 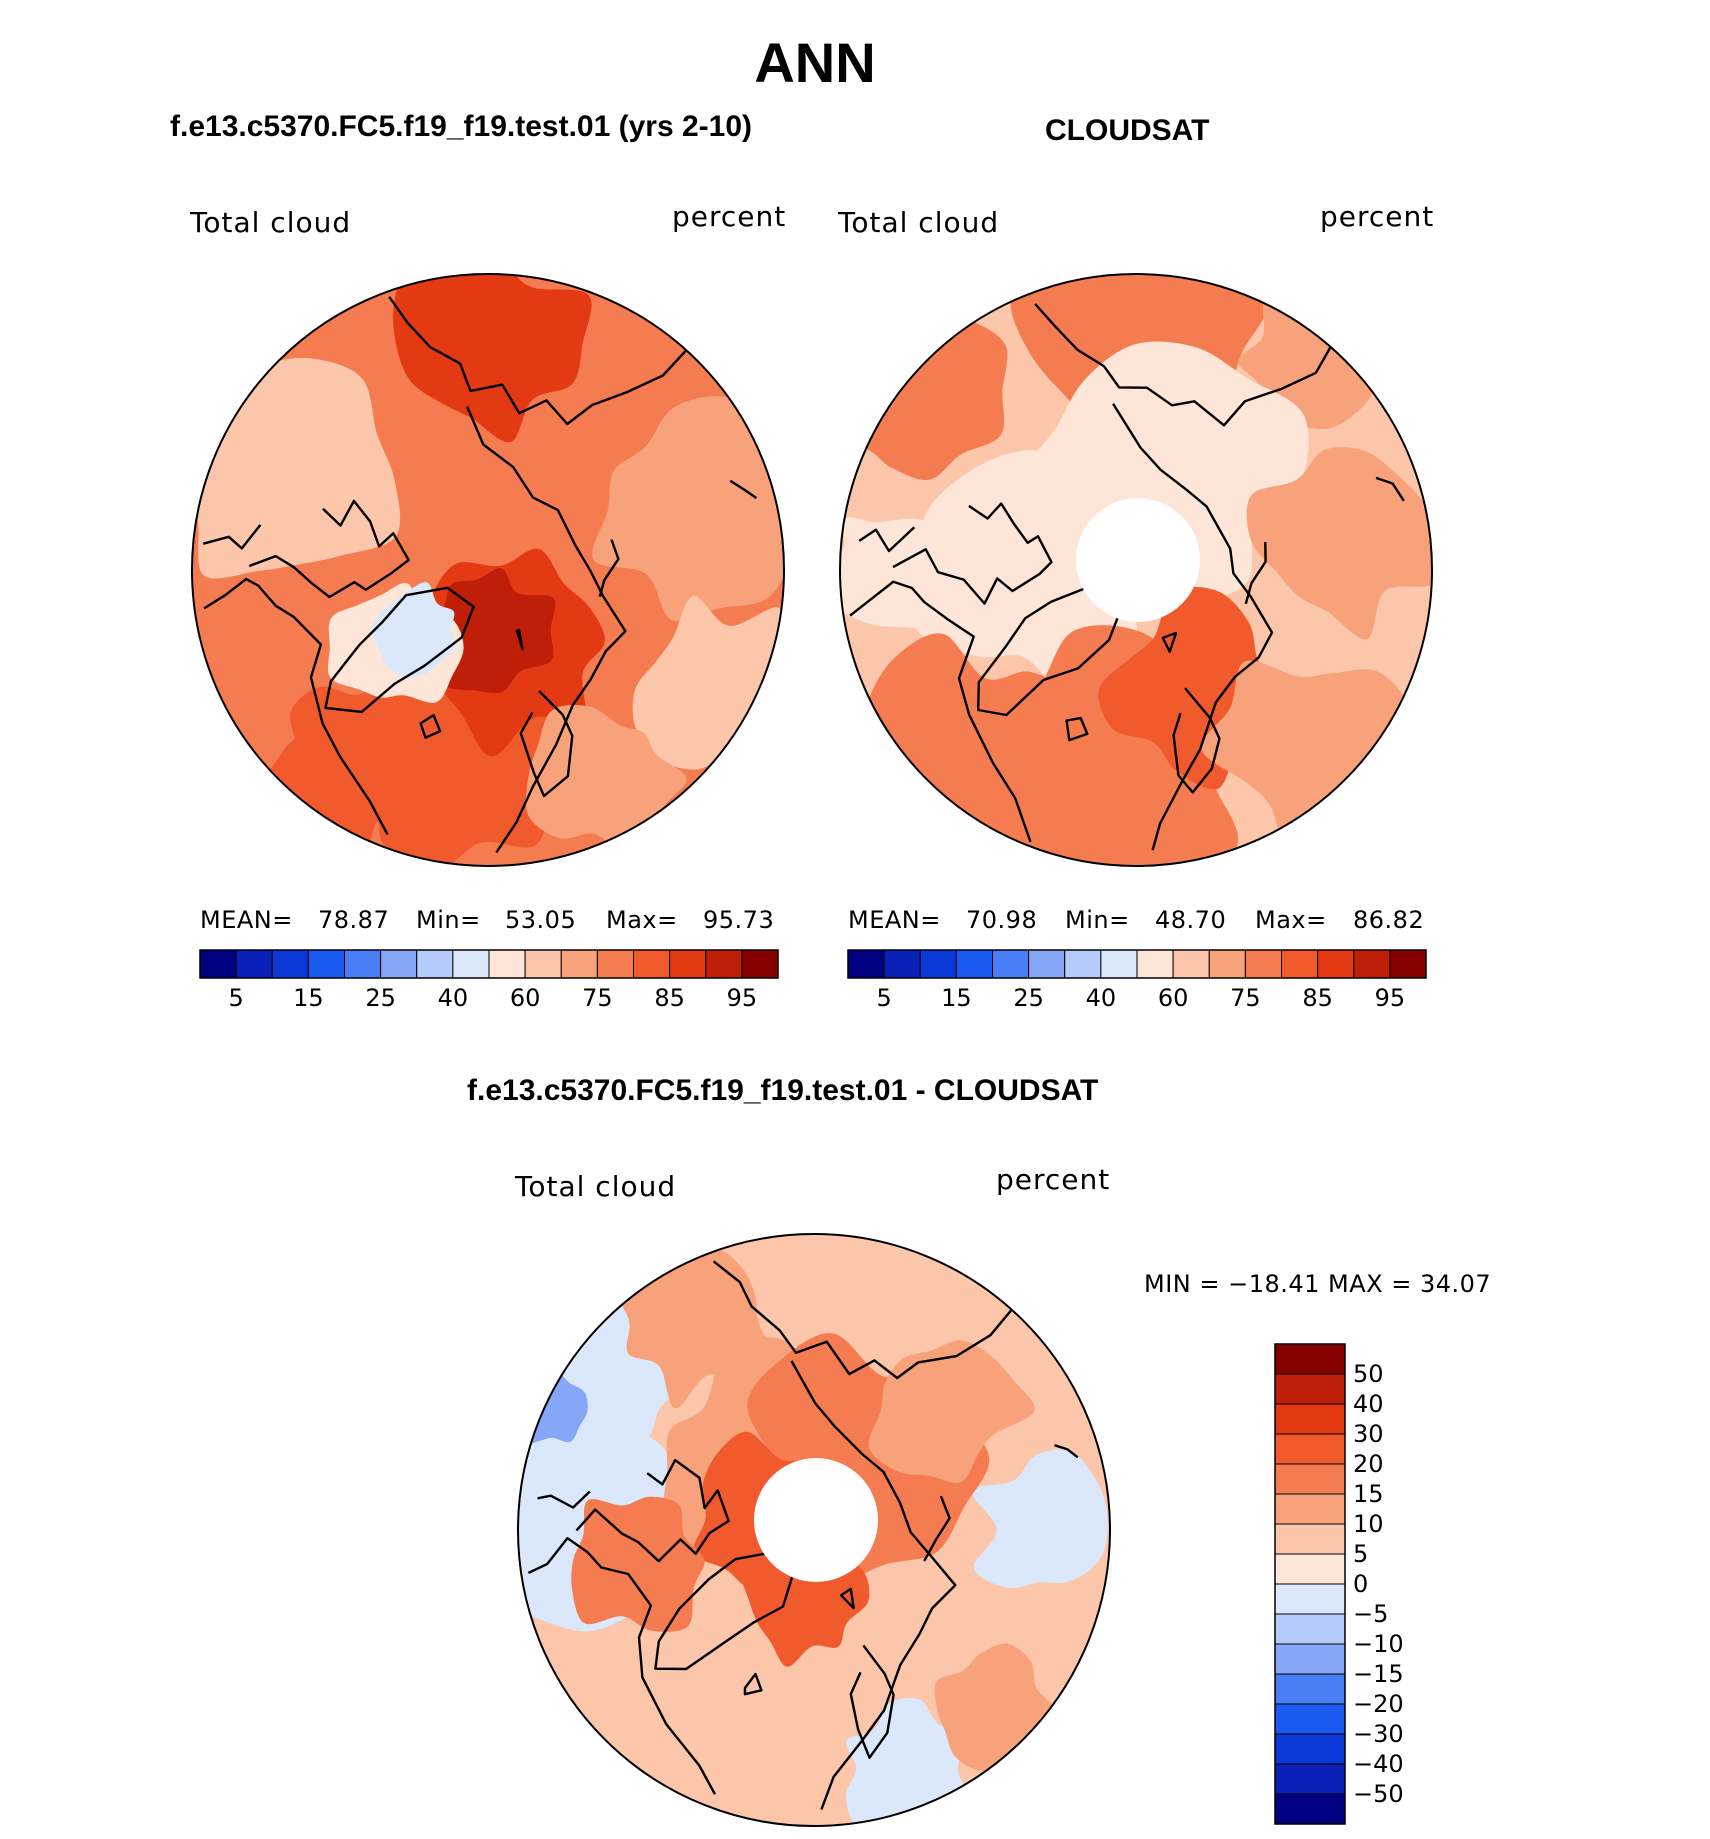 I want to click on panel3-coastline-novaya, so click(x=937, y=1528).